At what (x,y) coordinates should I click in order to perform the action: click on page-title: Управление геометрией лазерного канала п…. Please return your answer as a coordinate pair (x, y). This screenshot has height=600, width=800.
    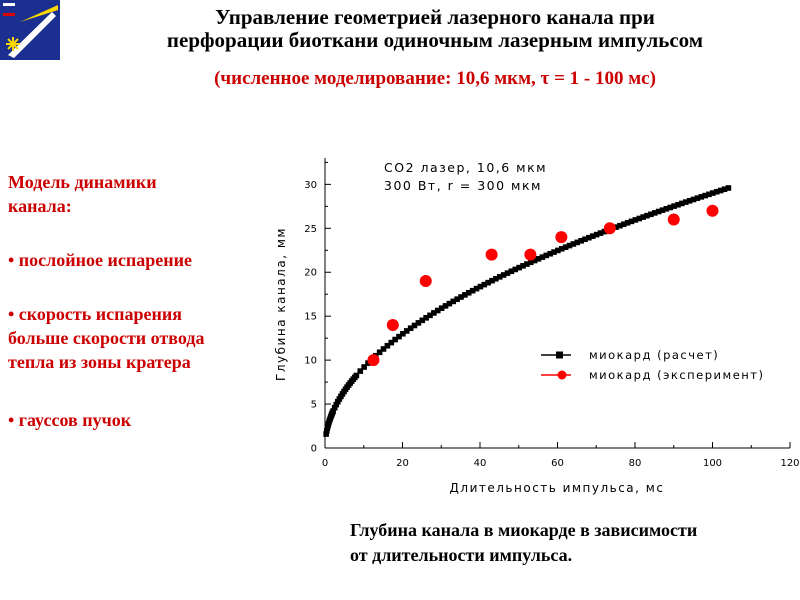
    Looking at the image, I should click on (435, 29).